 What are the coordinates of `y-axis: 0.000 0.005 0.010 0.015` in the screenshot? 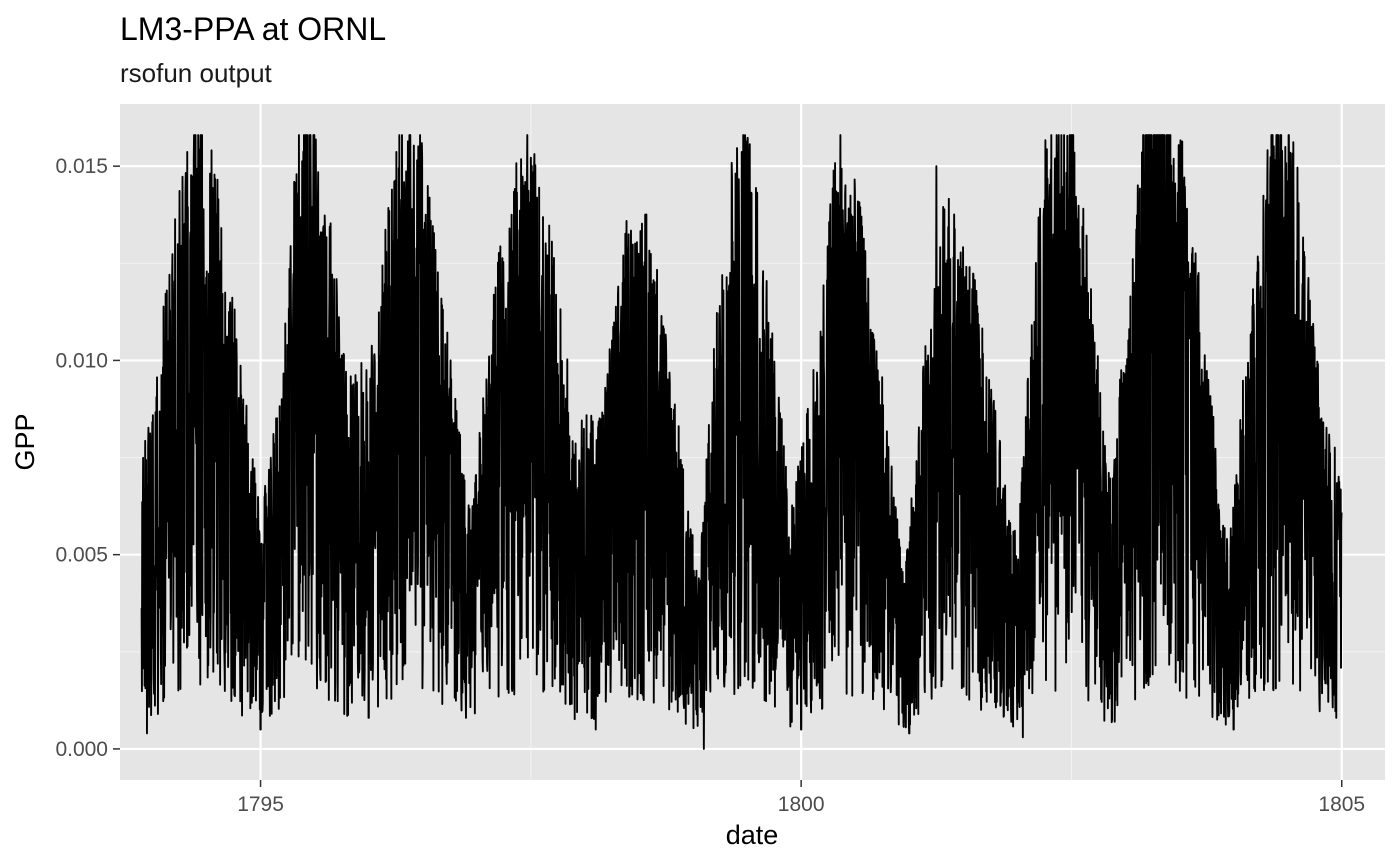 It's located at (87, 458).